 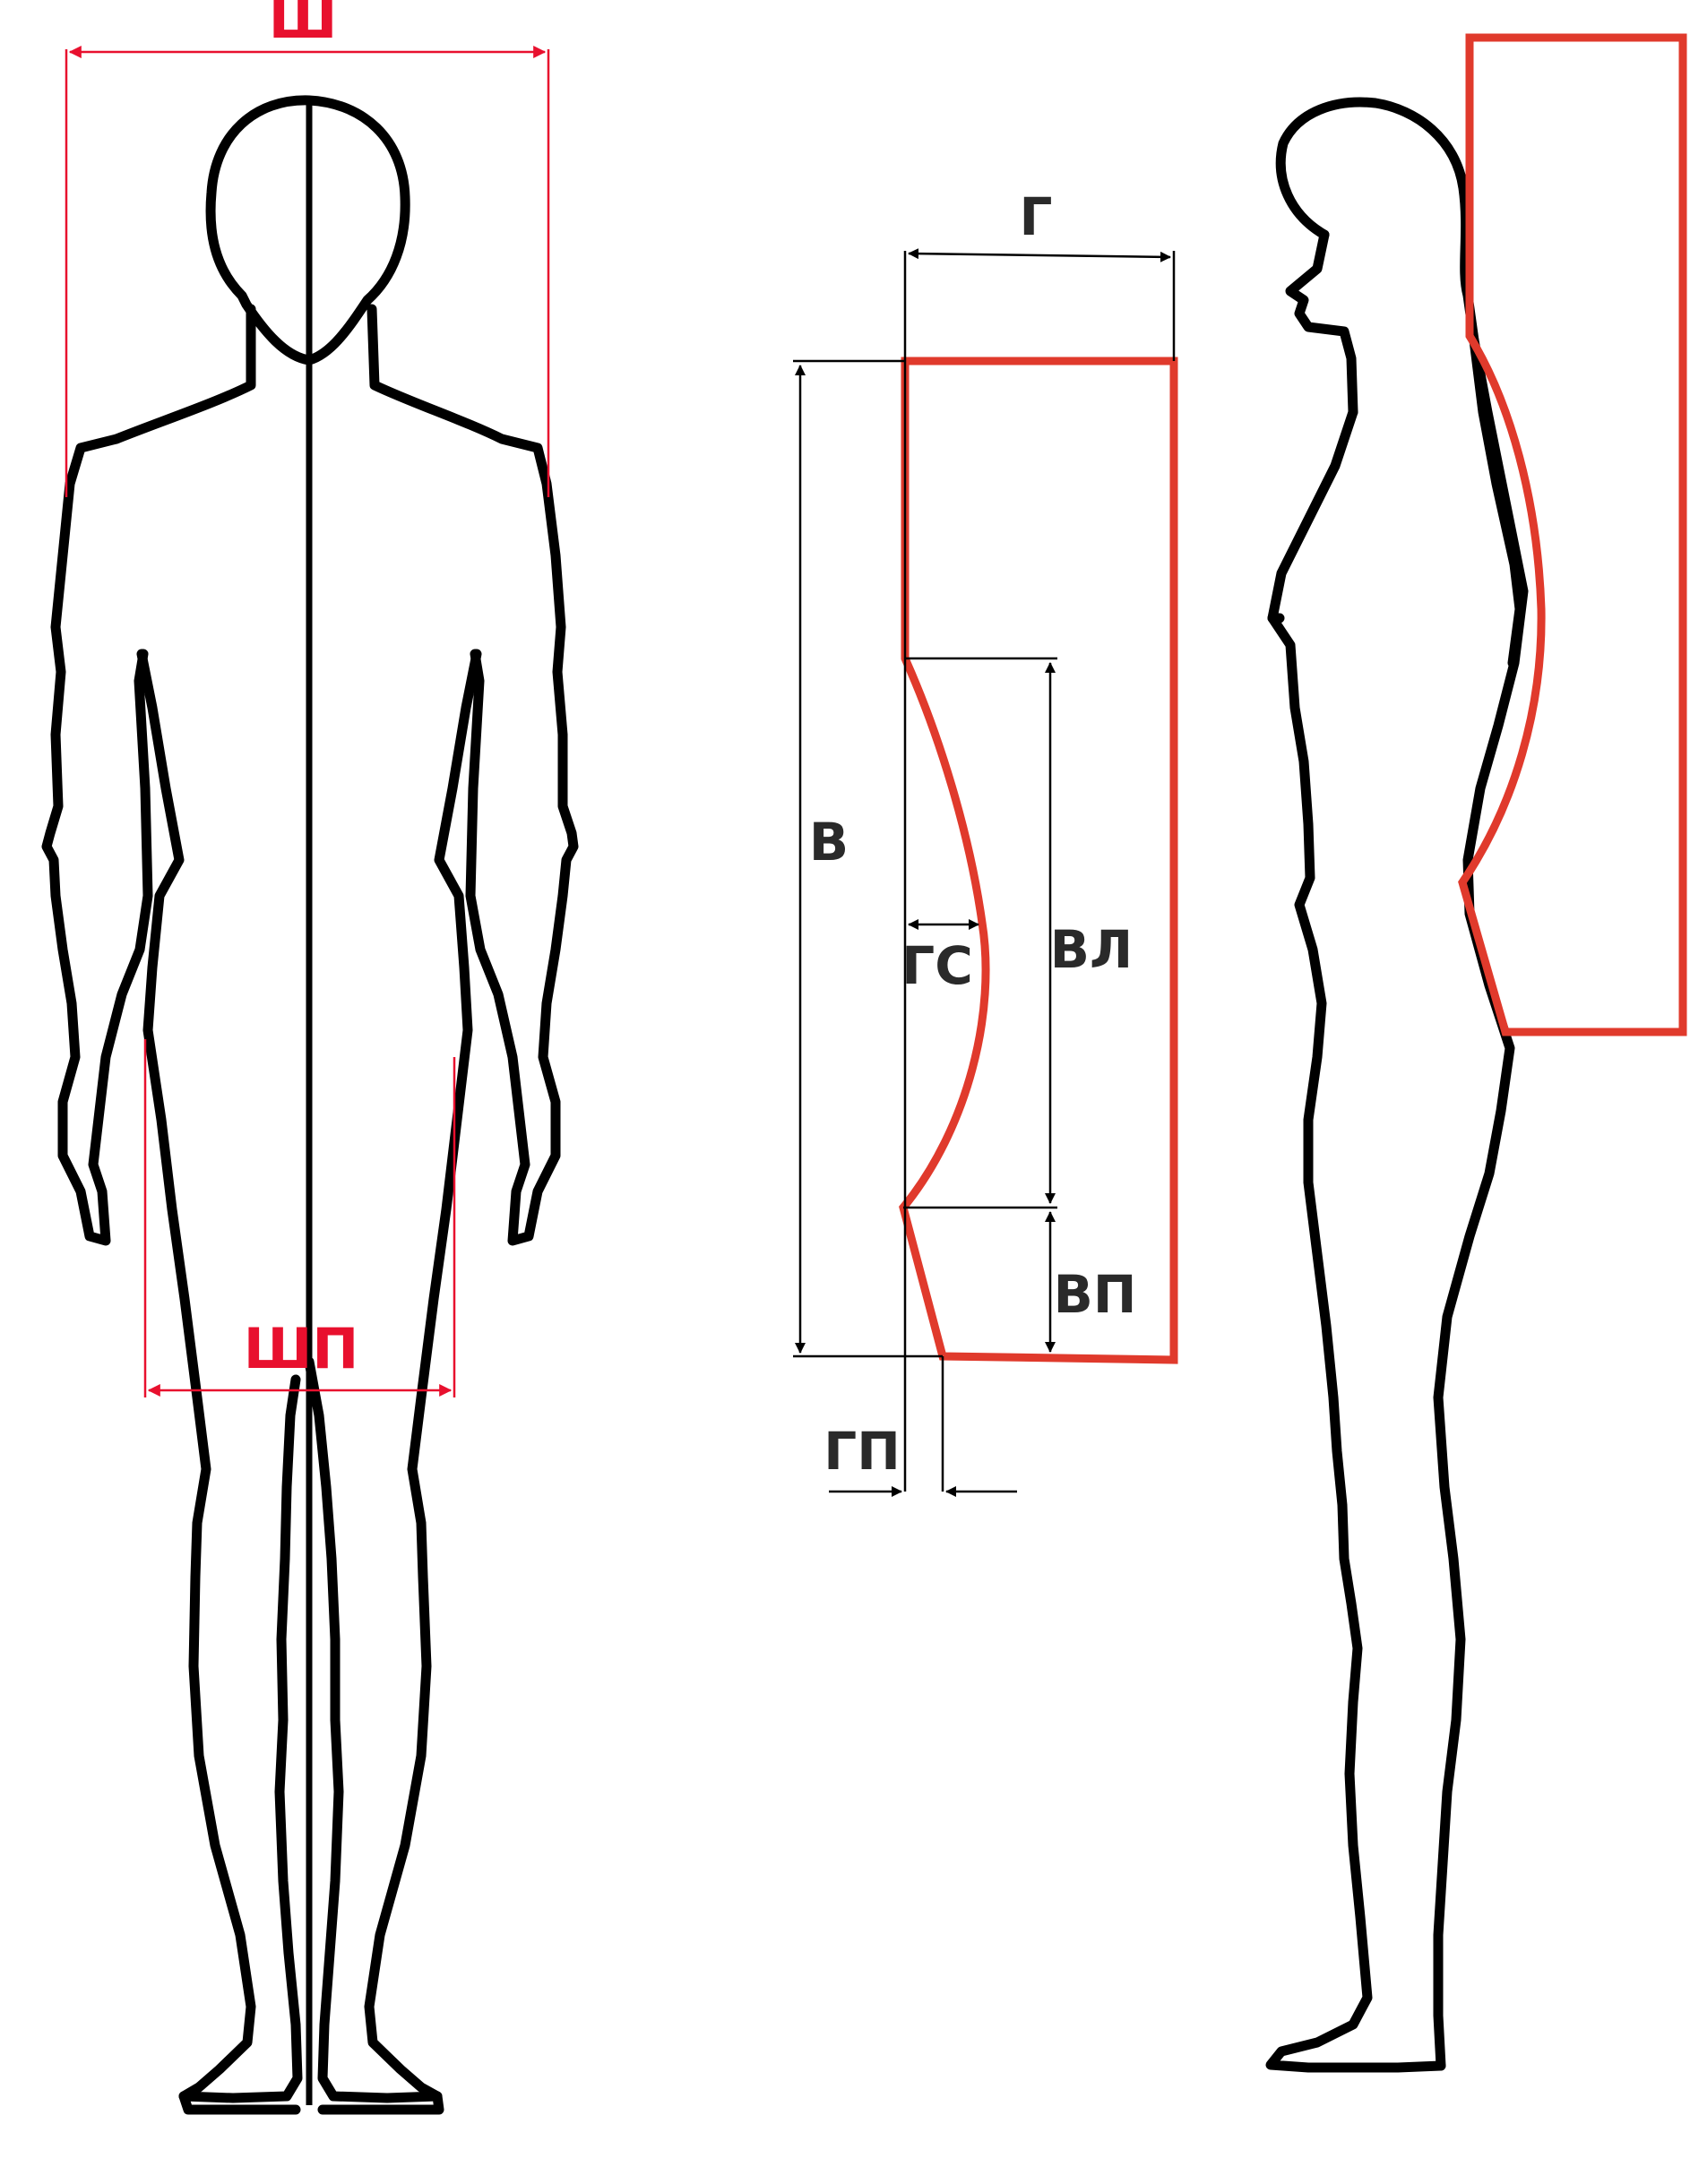 I want to click on pattern-outline, so click(x=1038, y=860).